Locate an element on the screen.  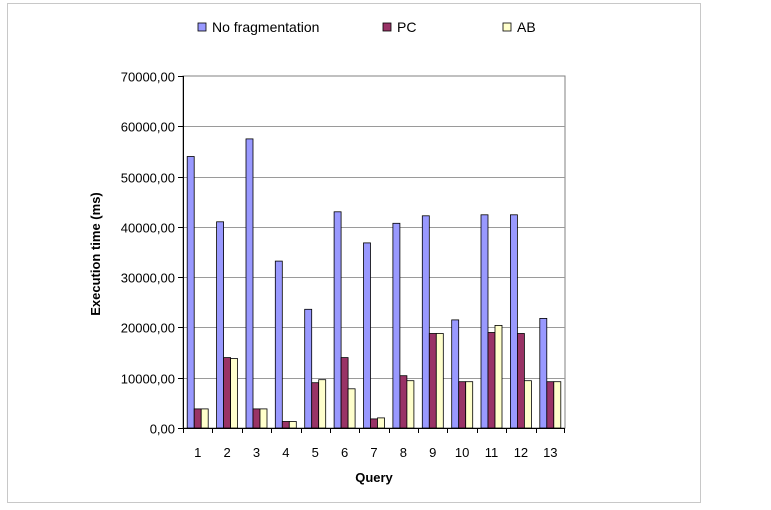
y-tick-label: 40000,00 is located at coordinates (148, 228).